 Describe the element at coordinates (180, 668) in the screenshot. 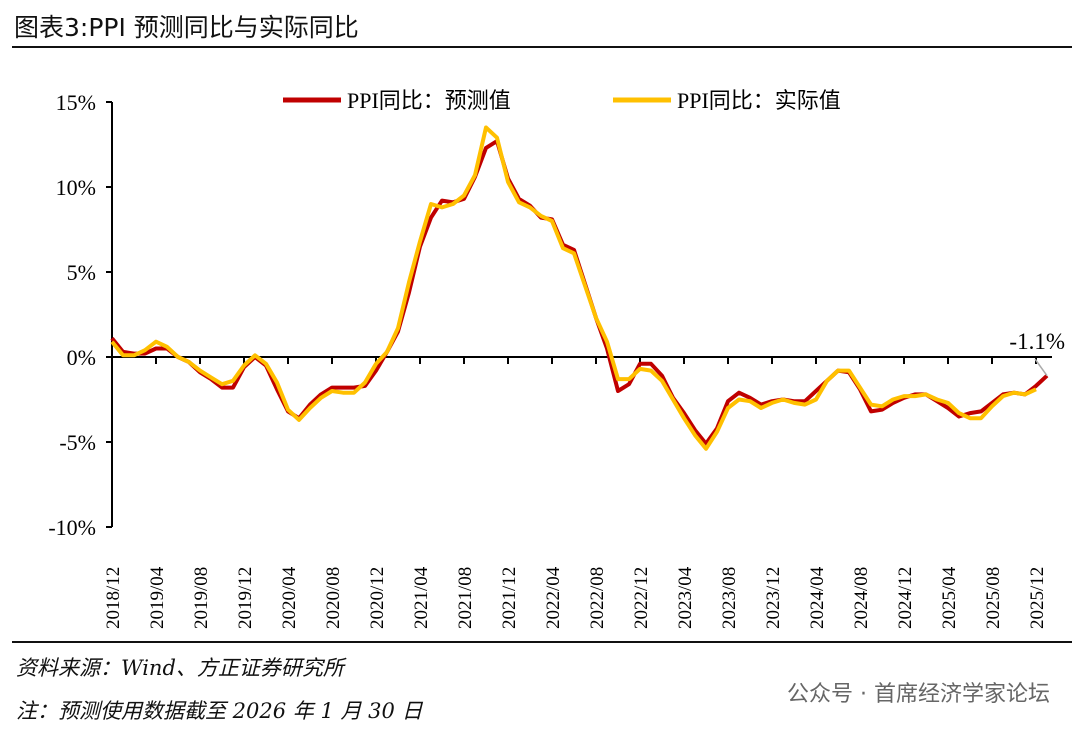

I see `source-note: 资料来源：Wind、方正证券研究所` at that location.